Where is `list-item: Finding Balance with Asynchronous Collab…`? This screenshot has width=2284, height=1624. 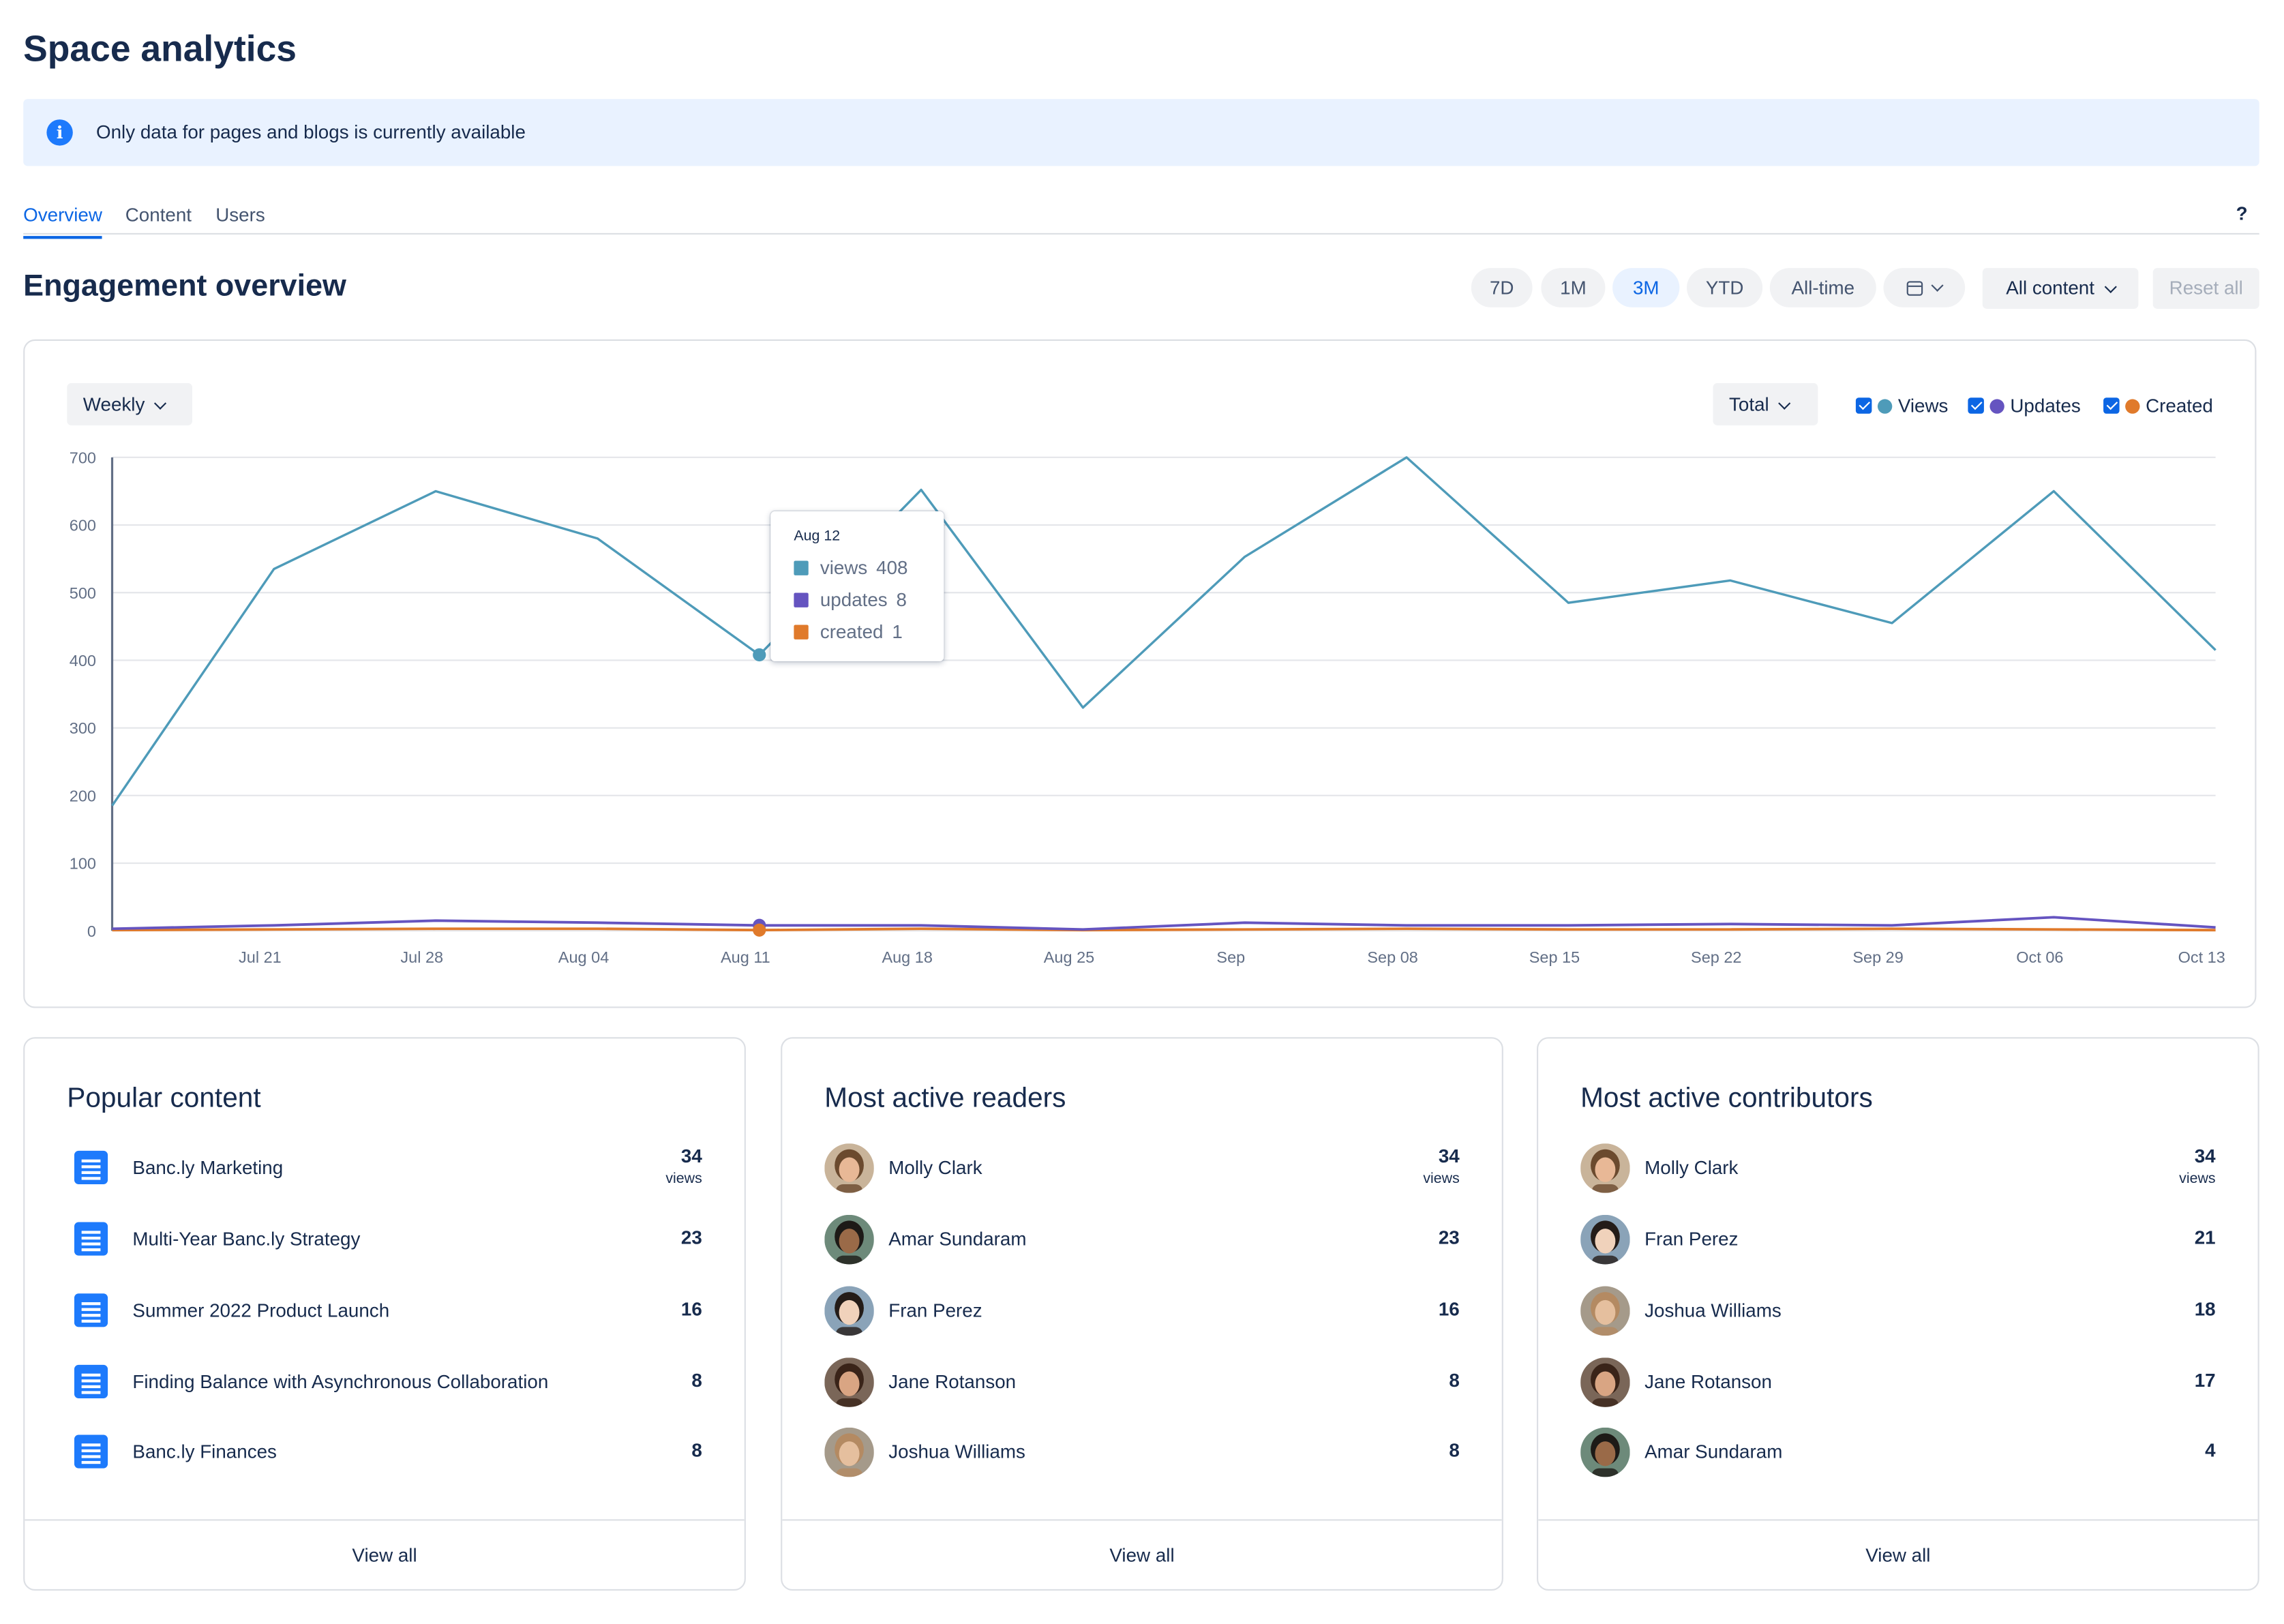
list-item: Finding Balance with Asynchronous Collab… is located at coordinates (384, 1382).